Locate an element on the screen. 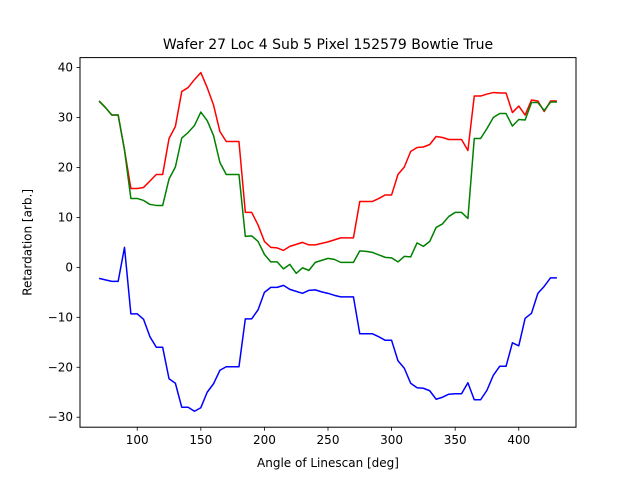 The height and width of the screenshot is (484, 640). y-tick-label: −20 is located at coordinates (60, 367).